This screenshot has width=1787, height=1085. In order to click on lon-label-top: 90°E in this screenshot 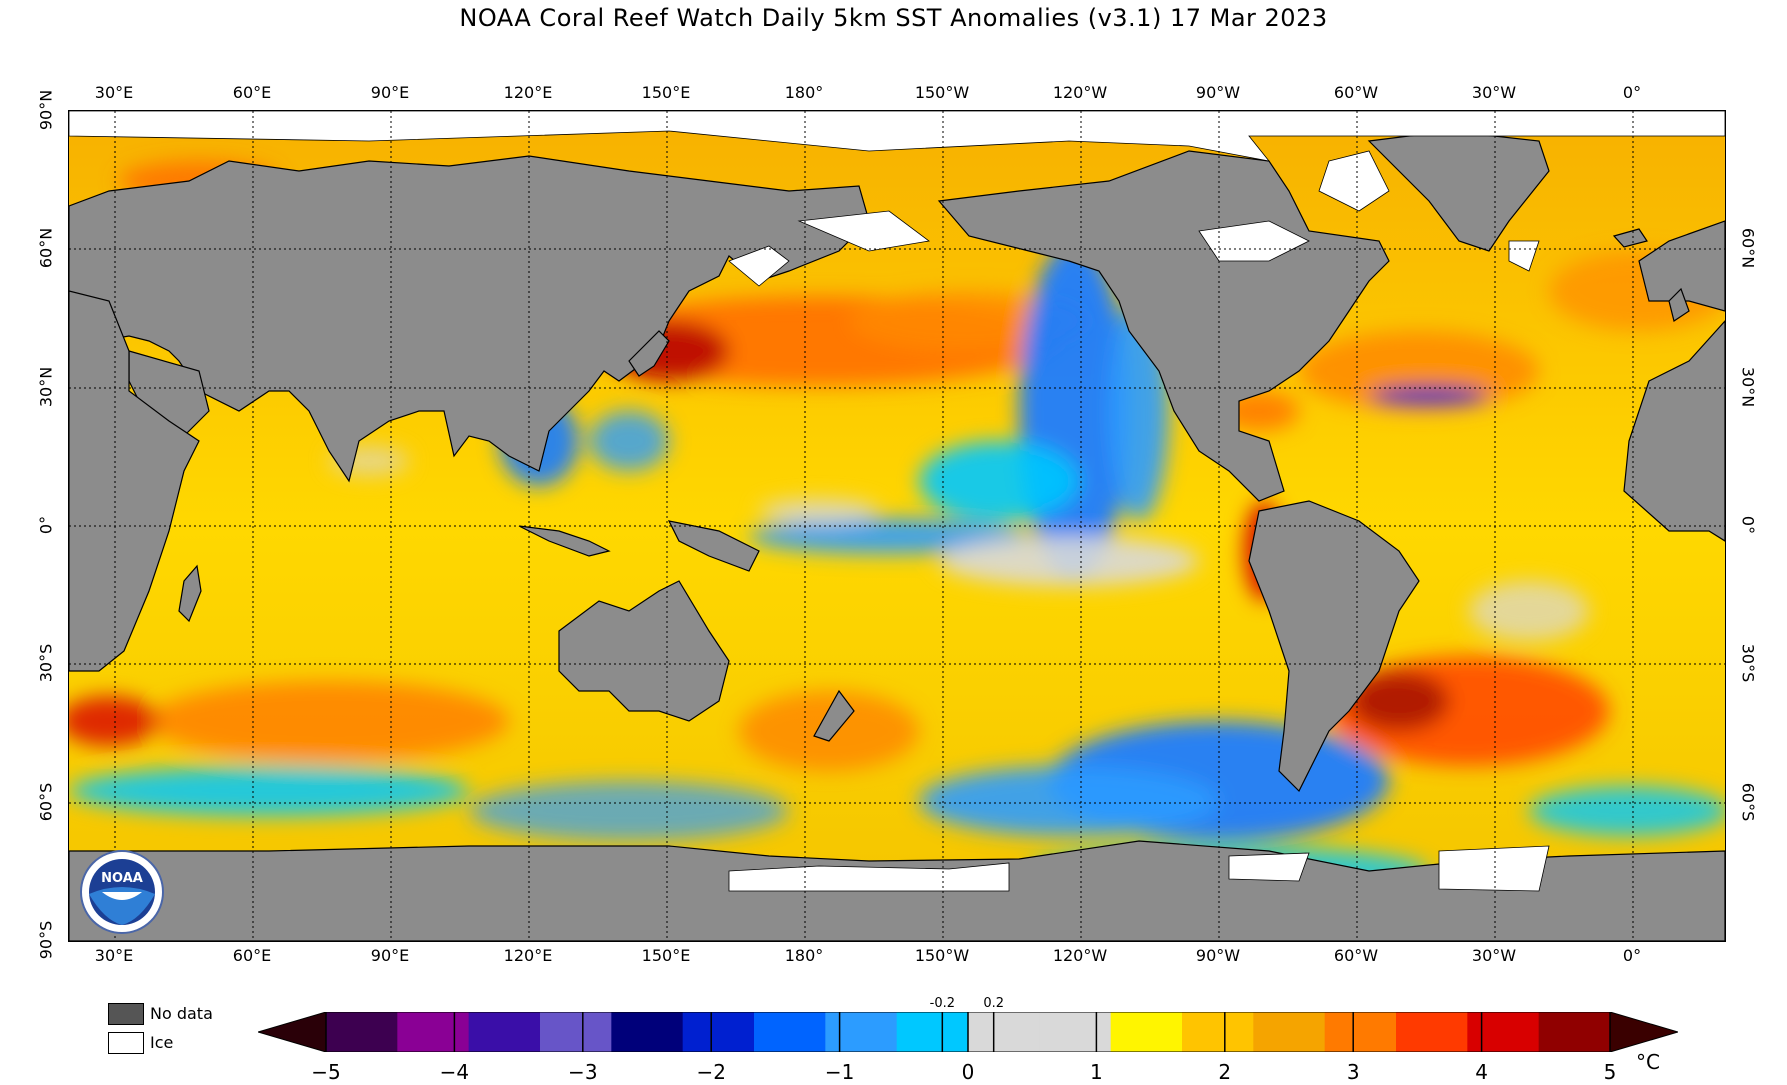, I will do `click(390, 92)`.